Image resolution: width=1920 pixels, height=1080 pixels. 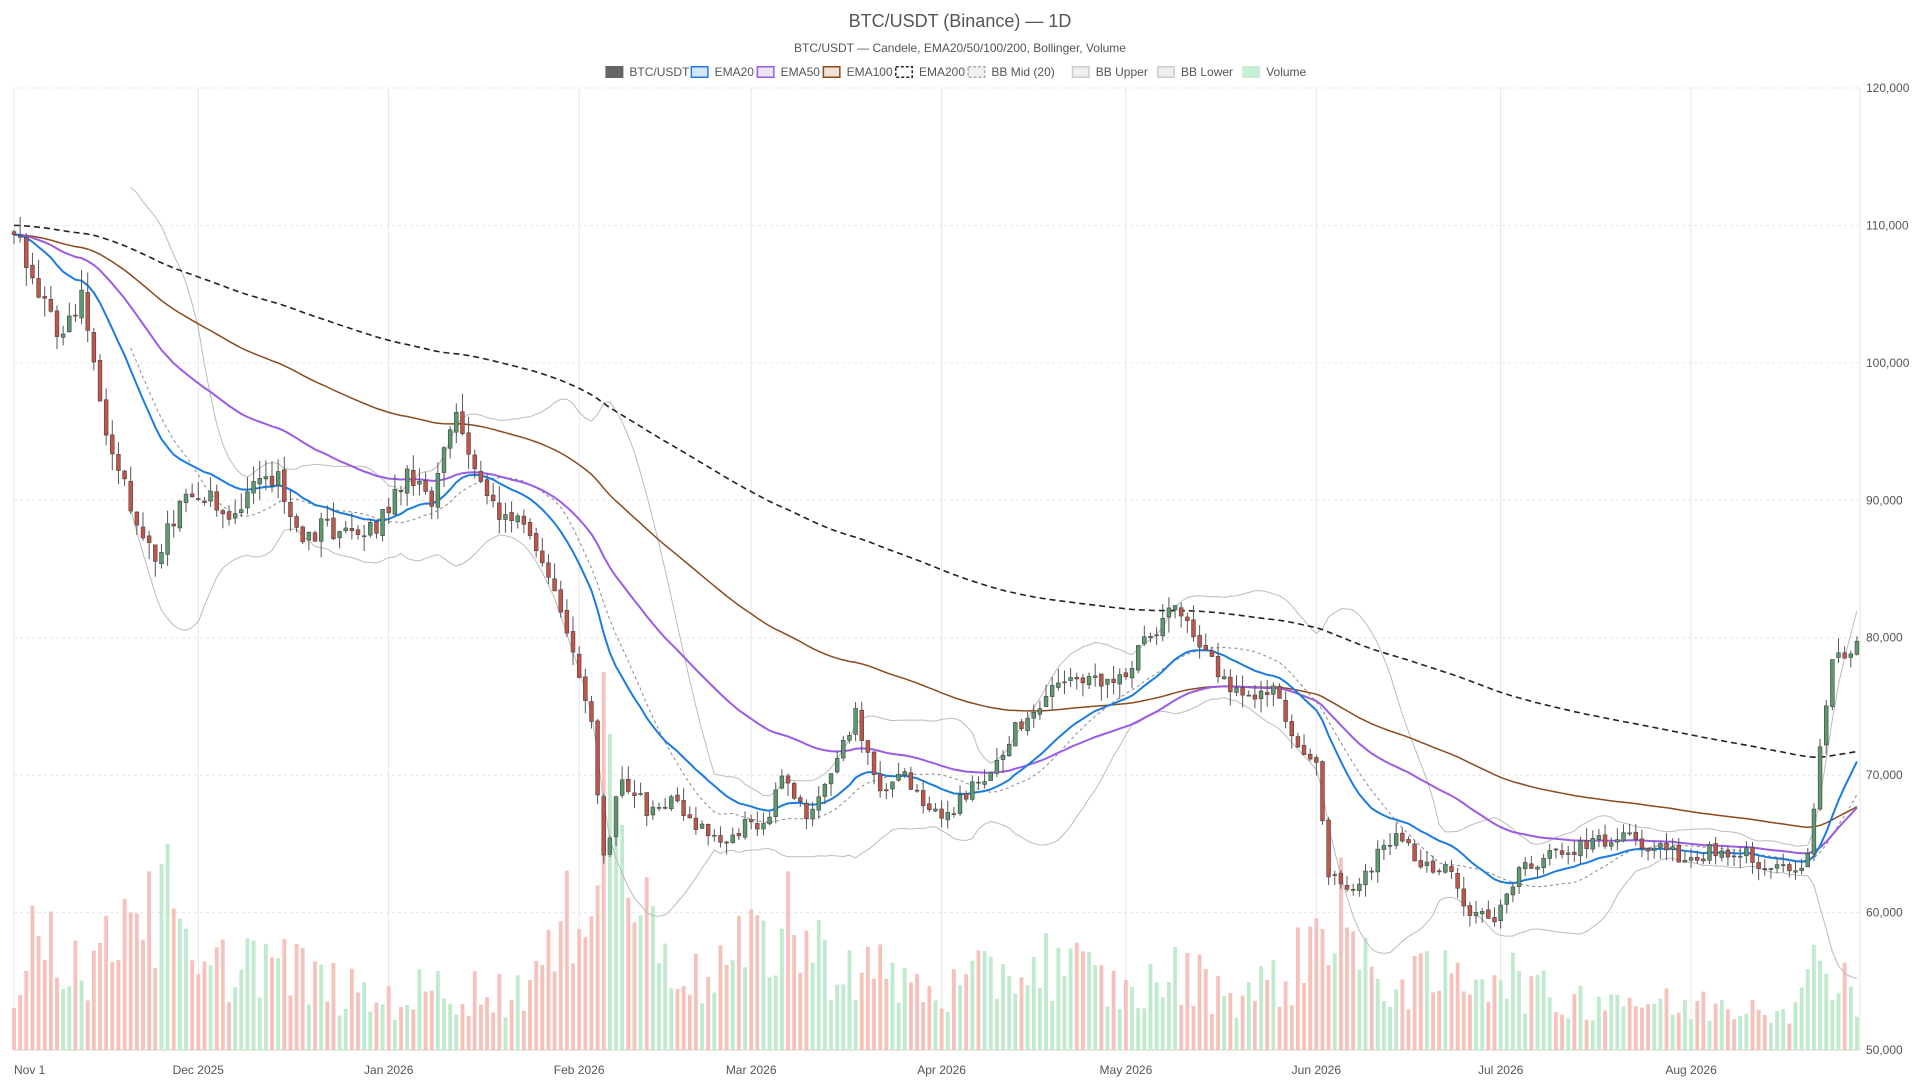 What do you see at coordinates (942, 72) in the screenshot?
I see `legend-label: EMA200` at bounding box center [942, 72].